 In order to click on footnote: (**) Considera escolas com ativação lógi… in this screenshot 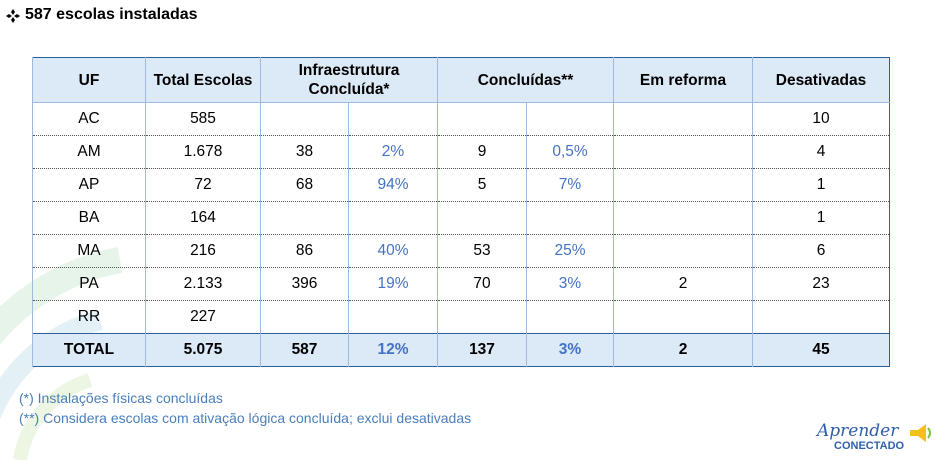, I will do `click(245, 418)`.